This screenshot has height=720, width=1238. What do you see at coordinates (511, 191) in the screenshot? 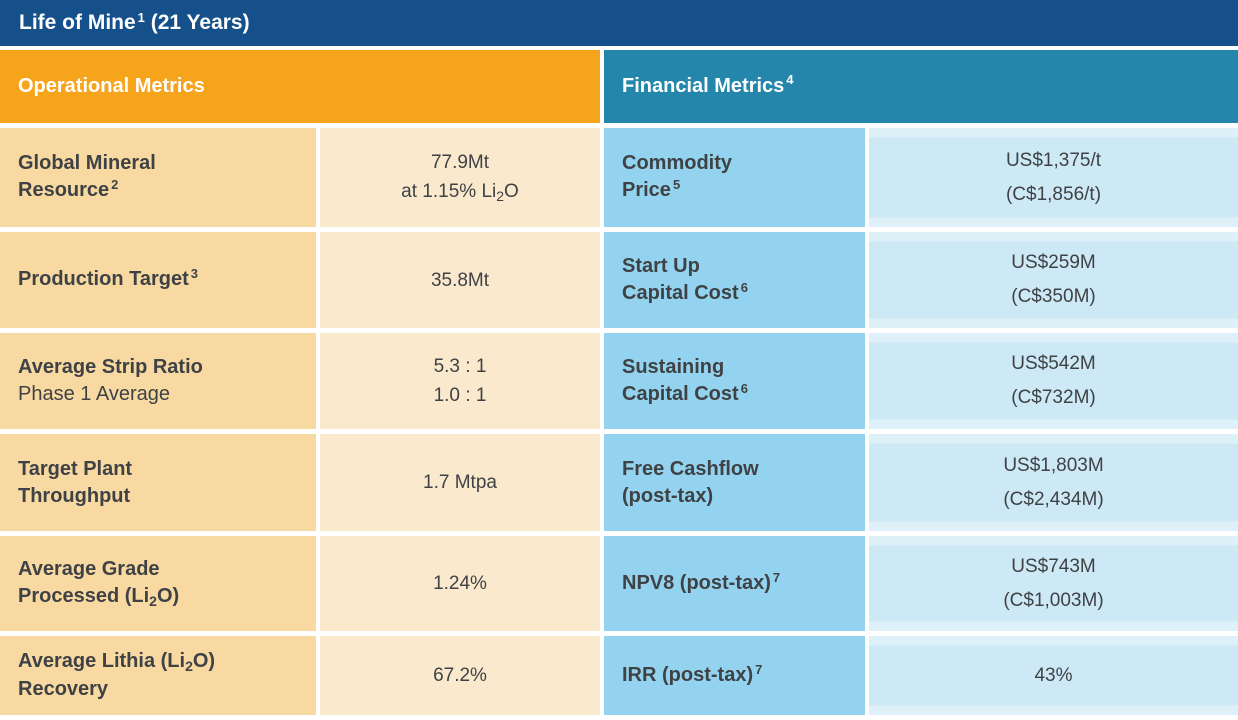
I see `text-run: O` at bounding box center [511, 191].